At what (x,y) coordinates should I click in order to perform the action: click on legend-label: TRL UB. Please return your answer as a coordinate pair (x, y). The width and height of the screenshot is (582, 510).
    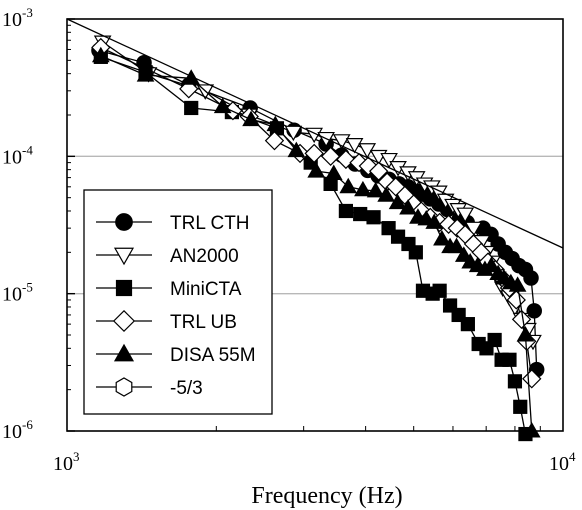
    Looking at the image, I should click on (203, 322).